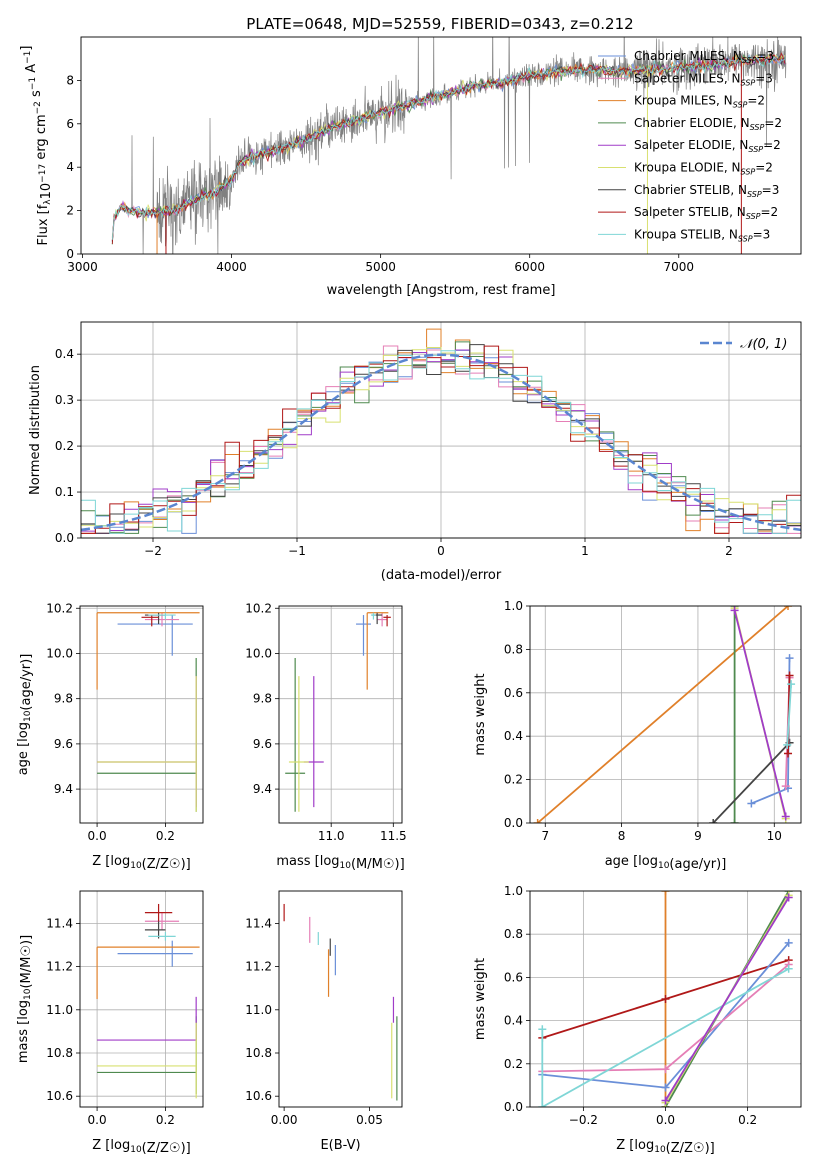 This screenshot has height=1170, width=819. I want to click on plot-area-mass_vs_z, so click(148, 1001).